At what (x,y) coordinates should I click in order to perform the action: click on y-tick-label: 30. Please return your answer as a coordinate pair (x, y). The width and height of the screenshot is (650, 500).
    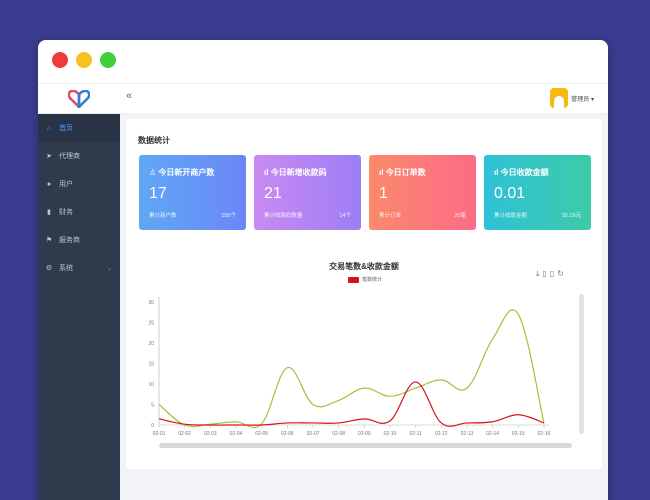
    Looking at the image, I should click on (151, 303).